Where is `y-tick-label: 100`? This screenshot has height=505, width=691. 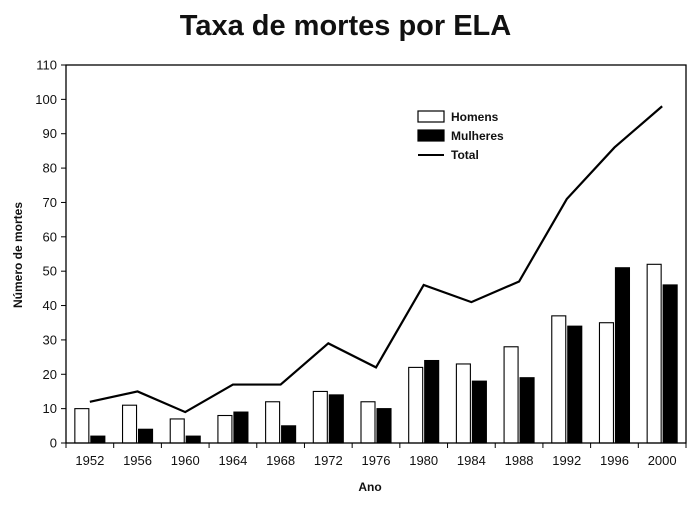 y-tick-label: 100 is located at coordinates (46, 99).